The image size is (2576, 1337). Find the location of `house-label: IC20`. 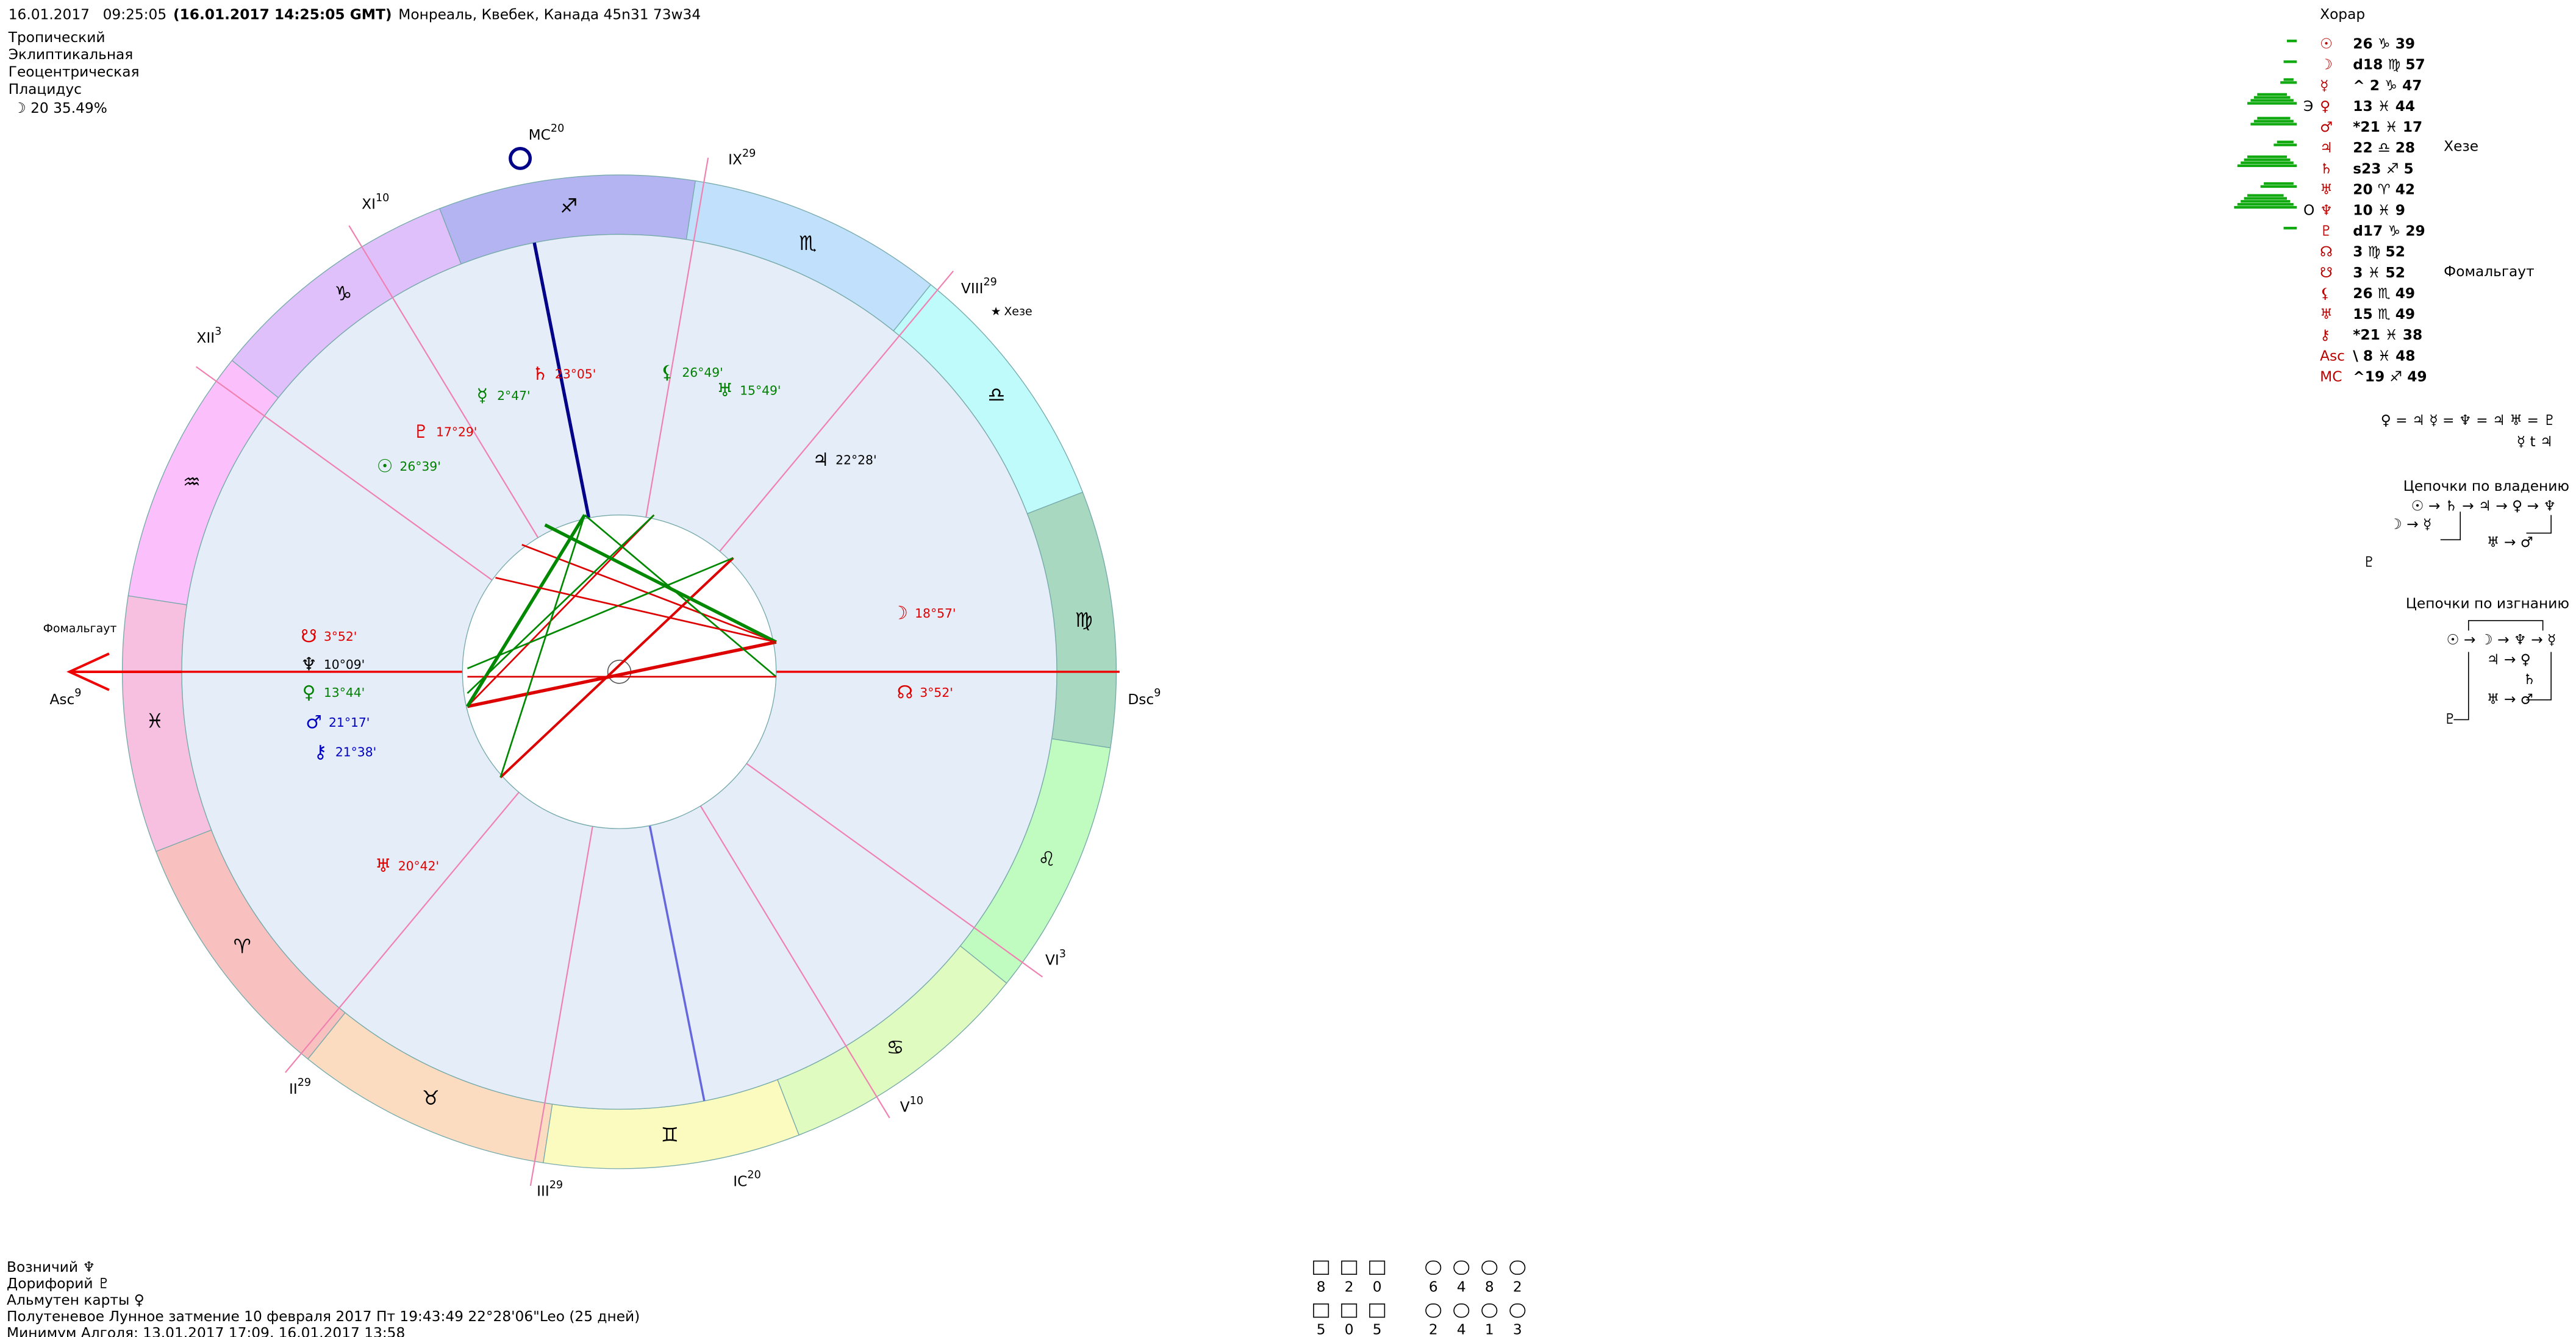

house-label: IC20 is located at coordinates (746, 1179).